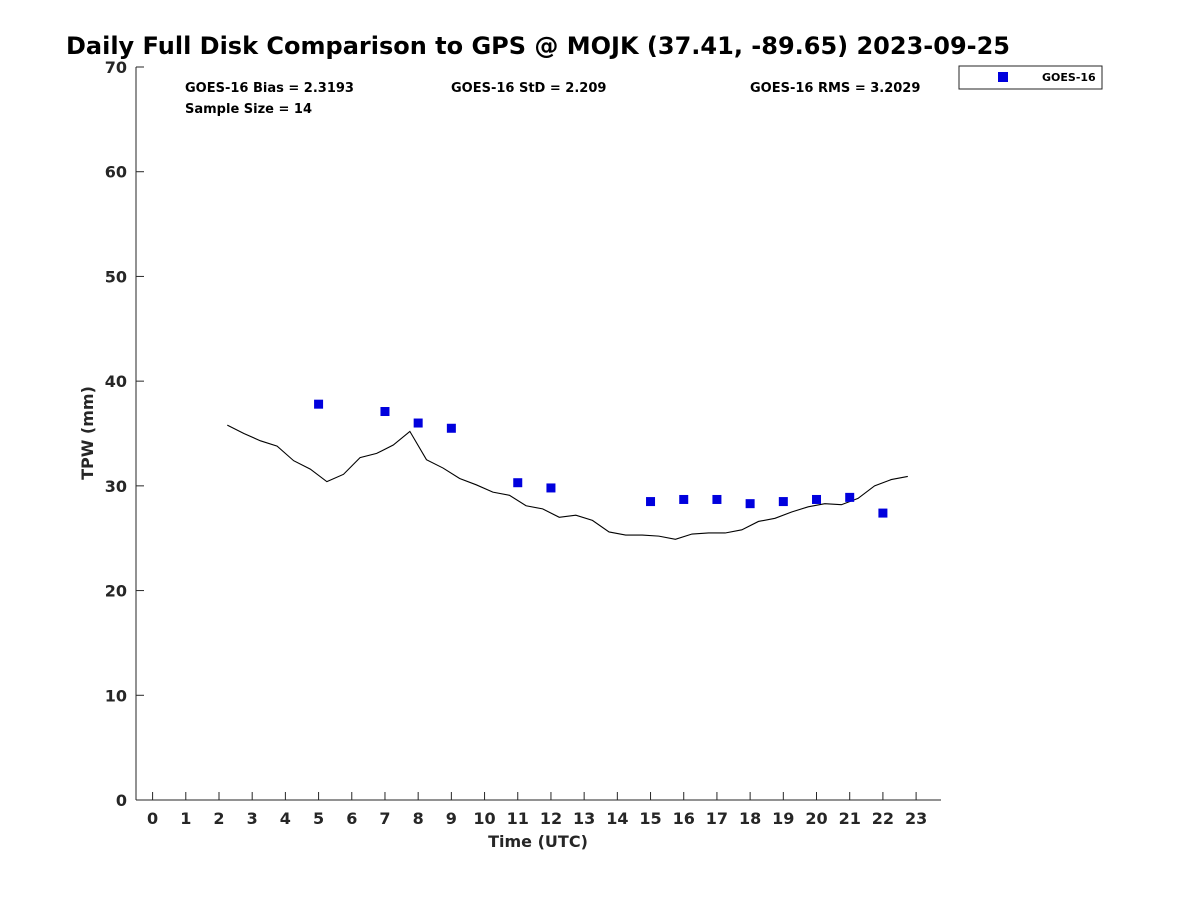 Image resolution: width=1200 pixels, height=904 pixels. What do you see at coordinates (717, 818) in the screenshot?
I see `x-tick-label: 17` at bounding box center [717, 818].